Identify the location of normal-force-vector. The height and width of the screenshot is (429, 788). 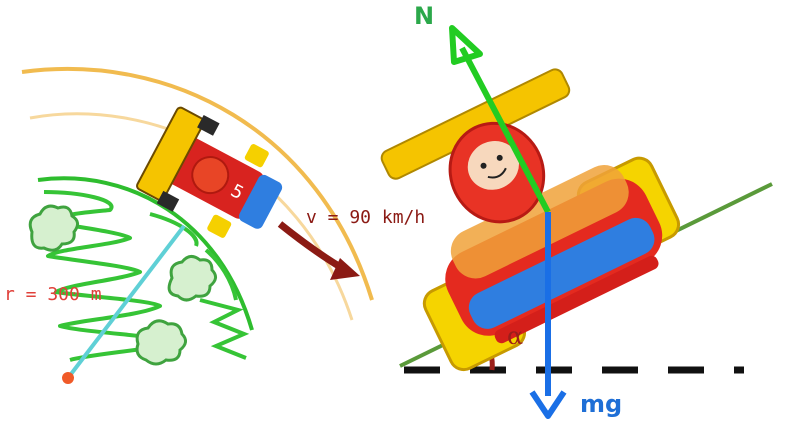
(505, 130).